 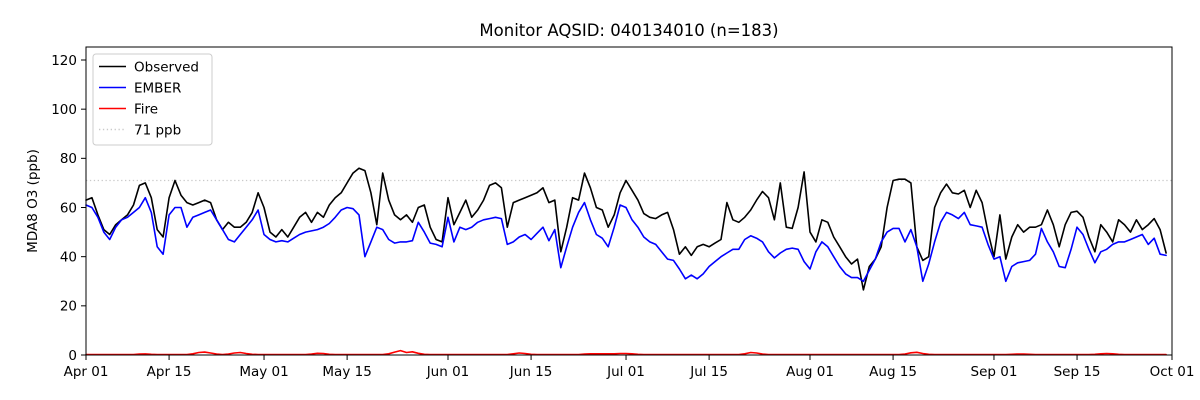 I want to click on y-axis-label: MDA8 O3 (ppb), so click(x=33, y=201).